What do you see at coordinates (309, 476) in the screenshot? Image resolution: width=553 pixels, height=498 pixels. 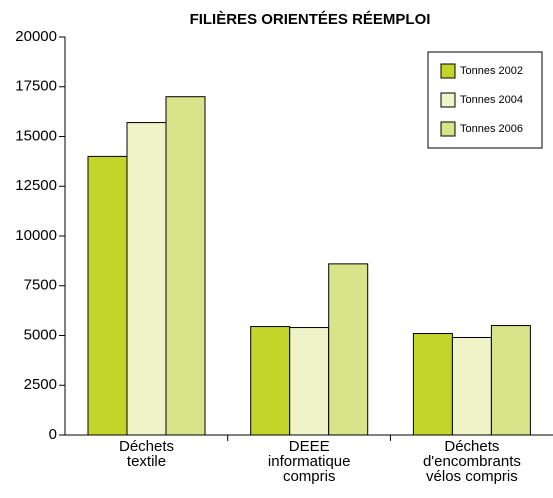 I see `x-tick-label: compris` at bounding box center [309, 476].